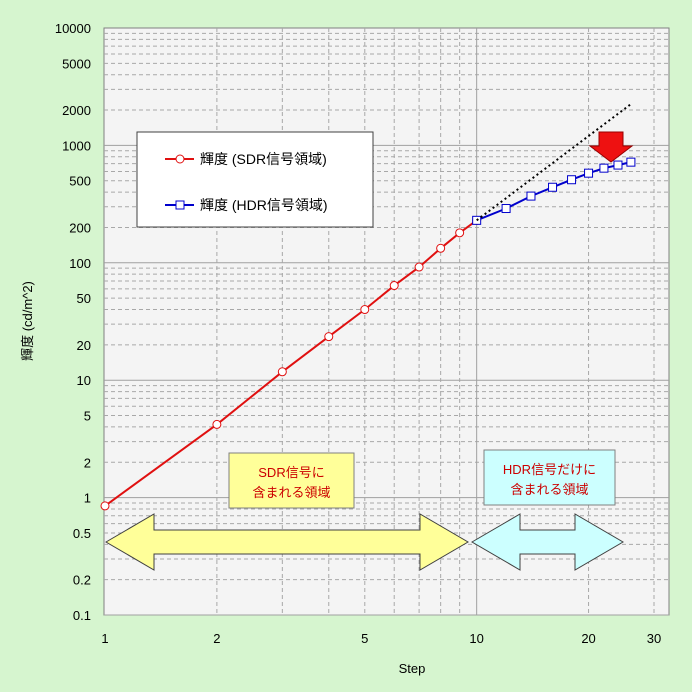 This screenshot has height=692, width=692. What do you see at coordinates (87, 462) in the screenshot?
I see `y-tick-label: 2` at bounding box center [87, 462].